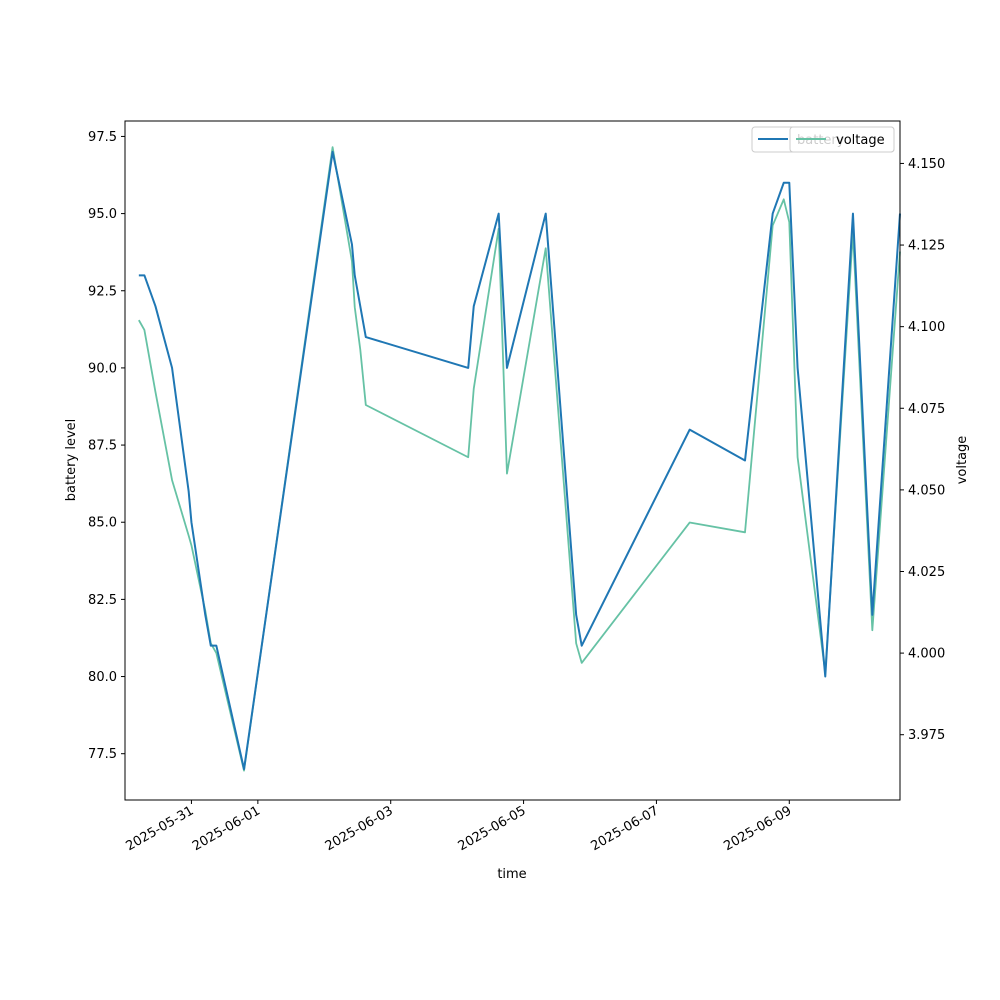 This screenshot has width=1000, height=1000. Describe the element at coordinates (102, 214) in the screenshot. I see `left-tick-label: 95.0` at that location.